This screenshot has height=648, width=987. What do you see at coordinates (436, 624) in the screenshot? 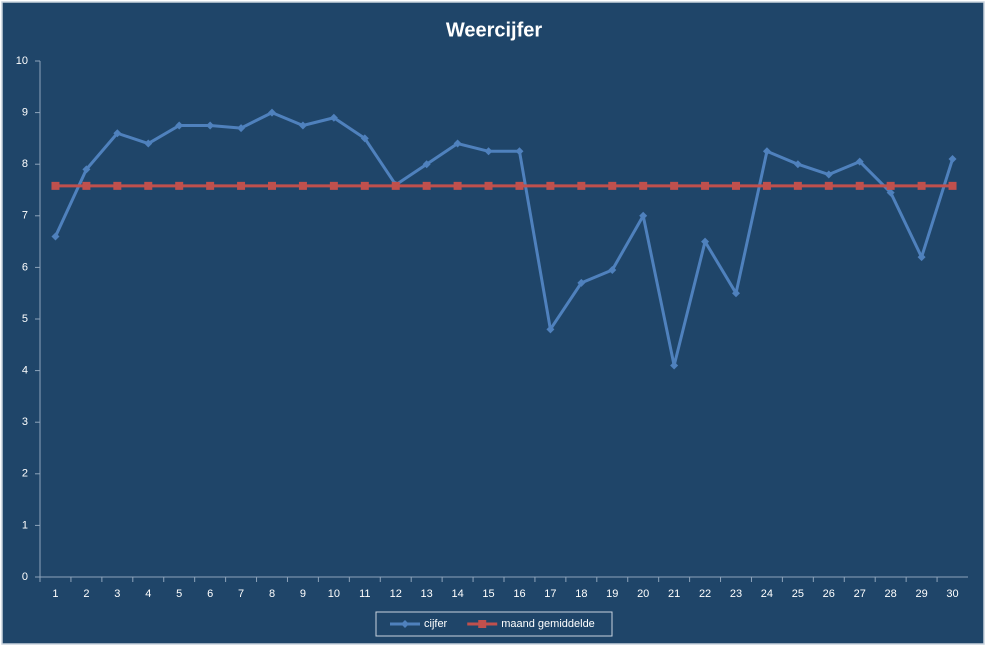
I see `legend-label: cijfer` at bounding box center [436, 624].